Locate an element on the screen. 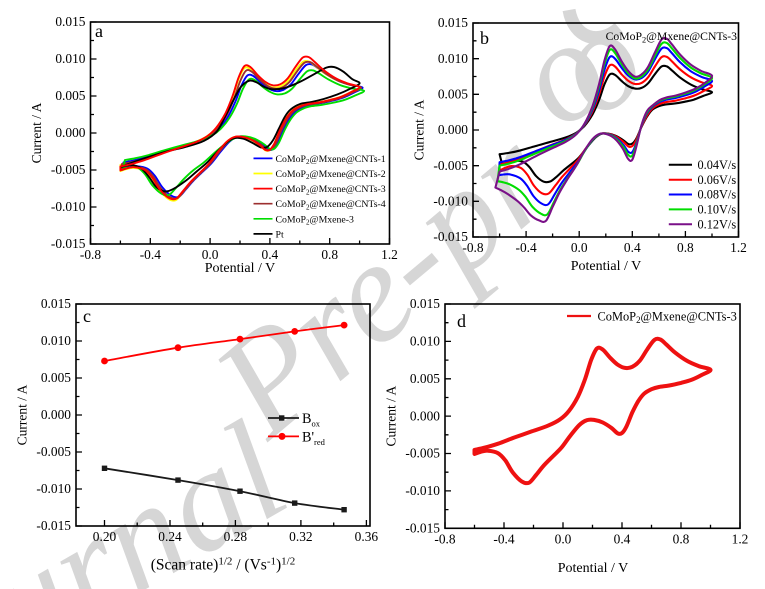 This screenshot has height=589, width=765. svg-text: 0.32 is located at coordinates (300, 536).